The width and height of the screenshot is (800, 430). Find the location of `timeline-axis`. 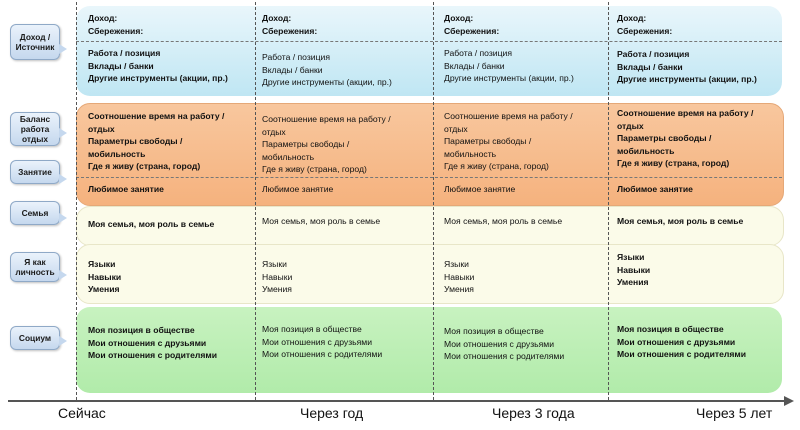

timeline-axis is located at coordinates (397, 401).